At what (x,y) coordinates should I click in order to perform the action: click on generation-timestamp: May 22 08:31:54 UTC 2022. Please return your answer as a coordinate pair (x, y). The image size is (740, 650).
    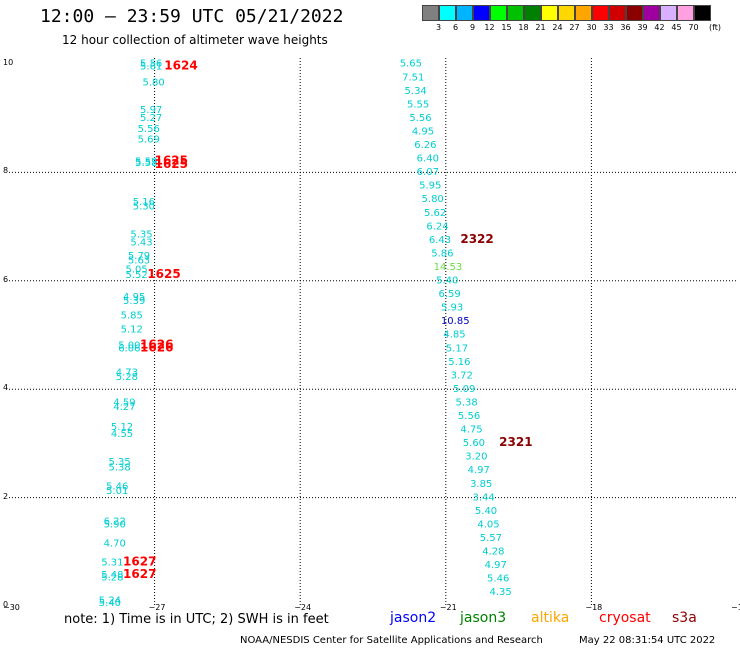
    Looking at the image, I should click on (647, 640).